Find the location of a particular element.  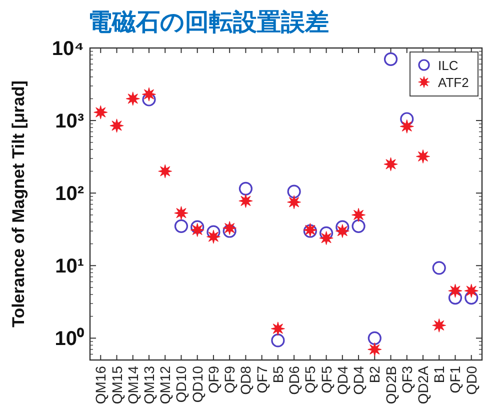

xtick-label: QD6 is located at coordinates (294, 380).